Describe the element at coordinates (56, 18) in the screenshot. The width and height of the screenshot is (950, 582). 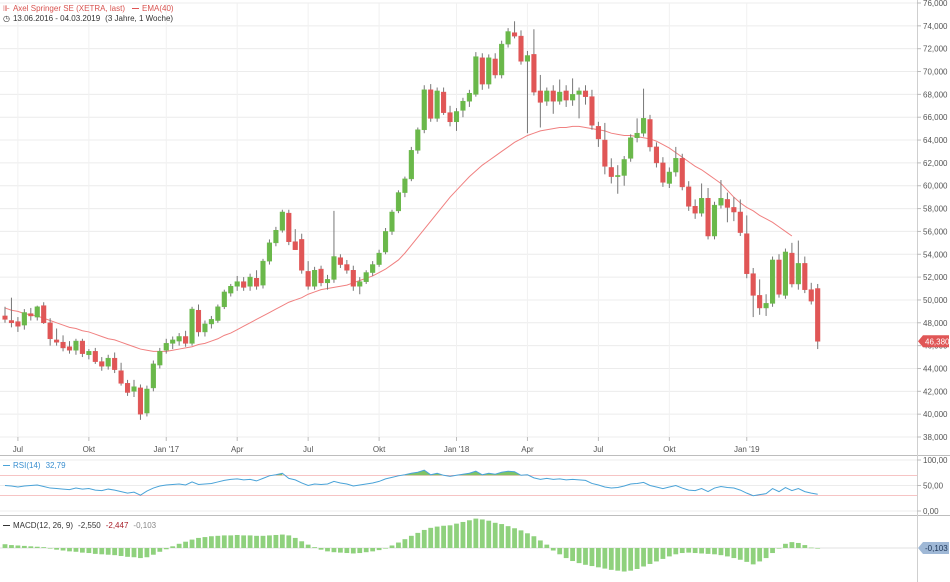
I see `date-range: 13.06.2016 - 04.03.2019` at that location.